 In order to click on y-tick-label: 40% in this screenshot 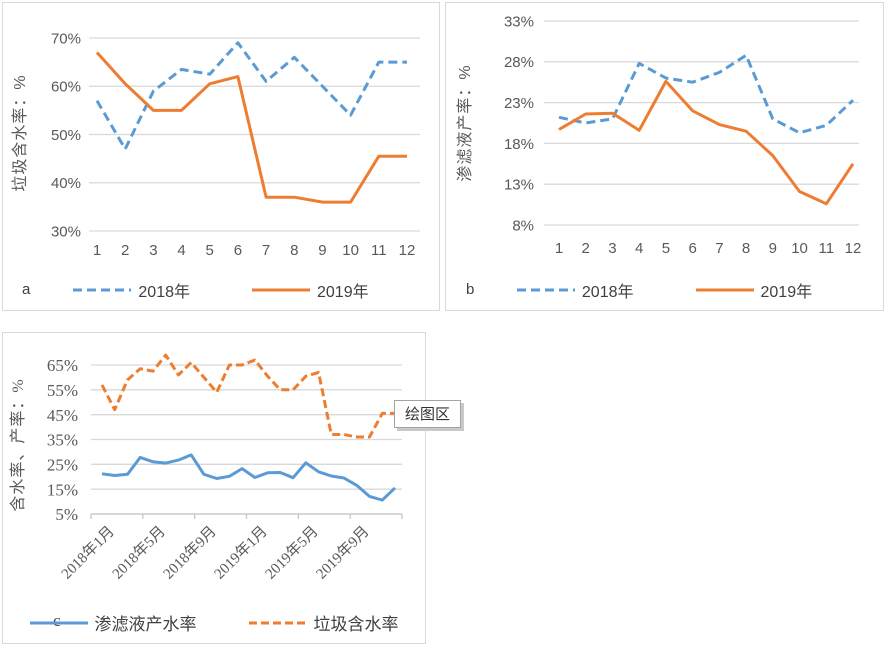, I will do `click(66, 183)`.